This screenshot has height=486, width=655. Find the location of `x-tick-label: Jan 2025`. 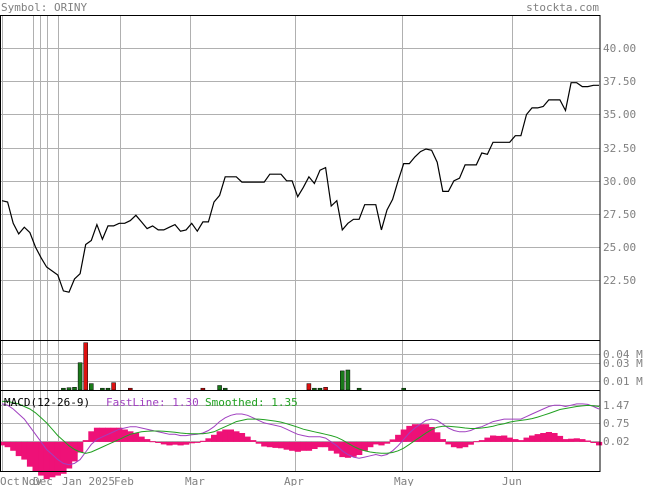

x-tick-label: Jan 2025 is located at coordinates (88, 480).